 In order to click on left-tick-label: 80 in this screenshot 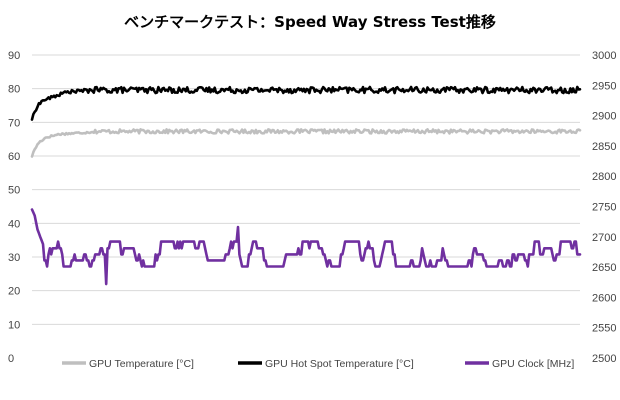, I will do `click(14, 90)`.